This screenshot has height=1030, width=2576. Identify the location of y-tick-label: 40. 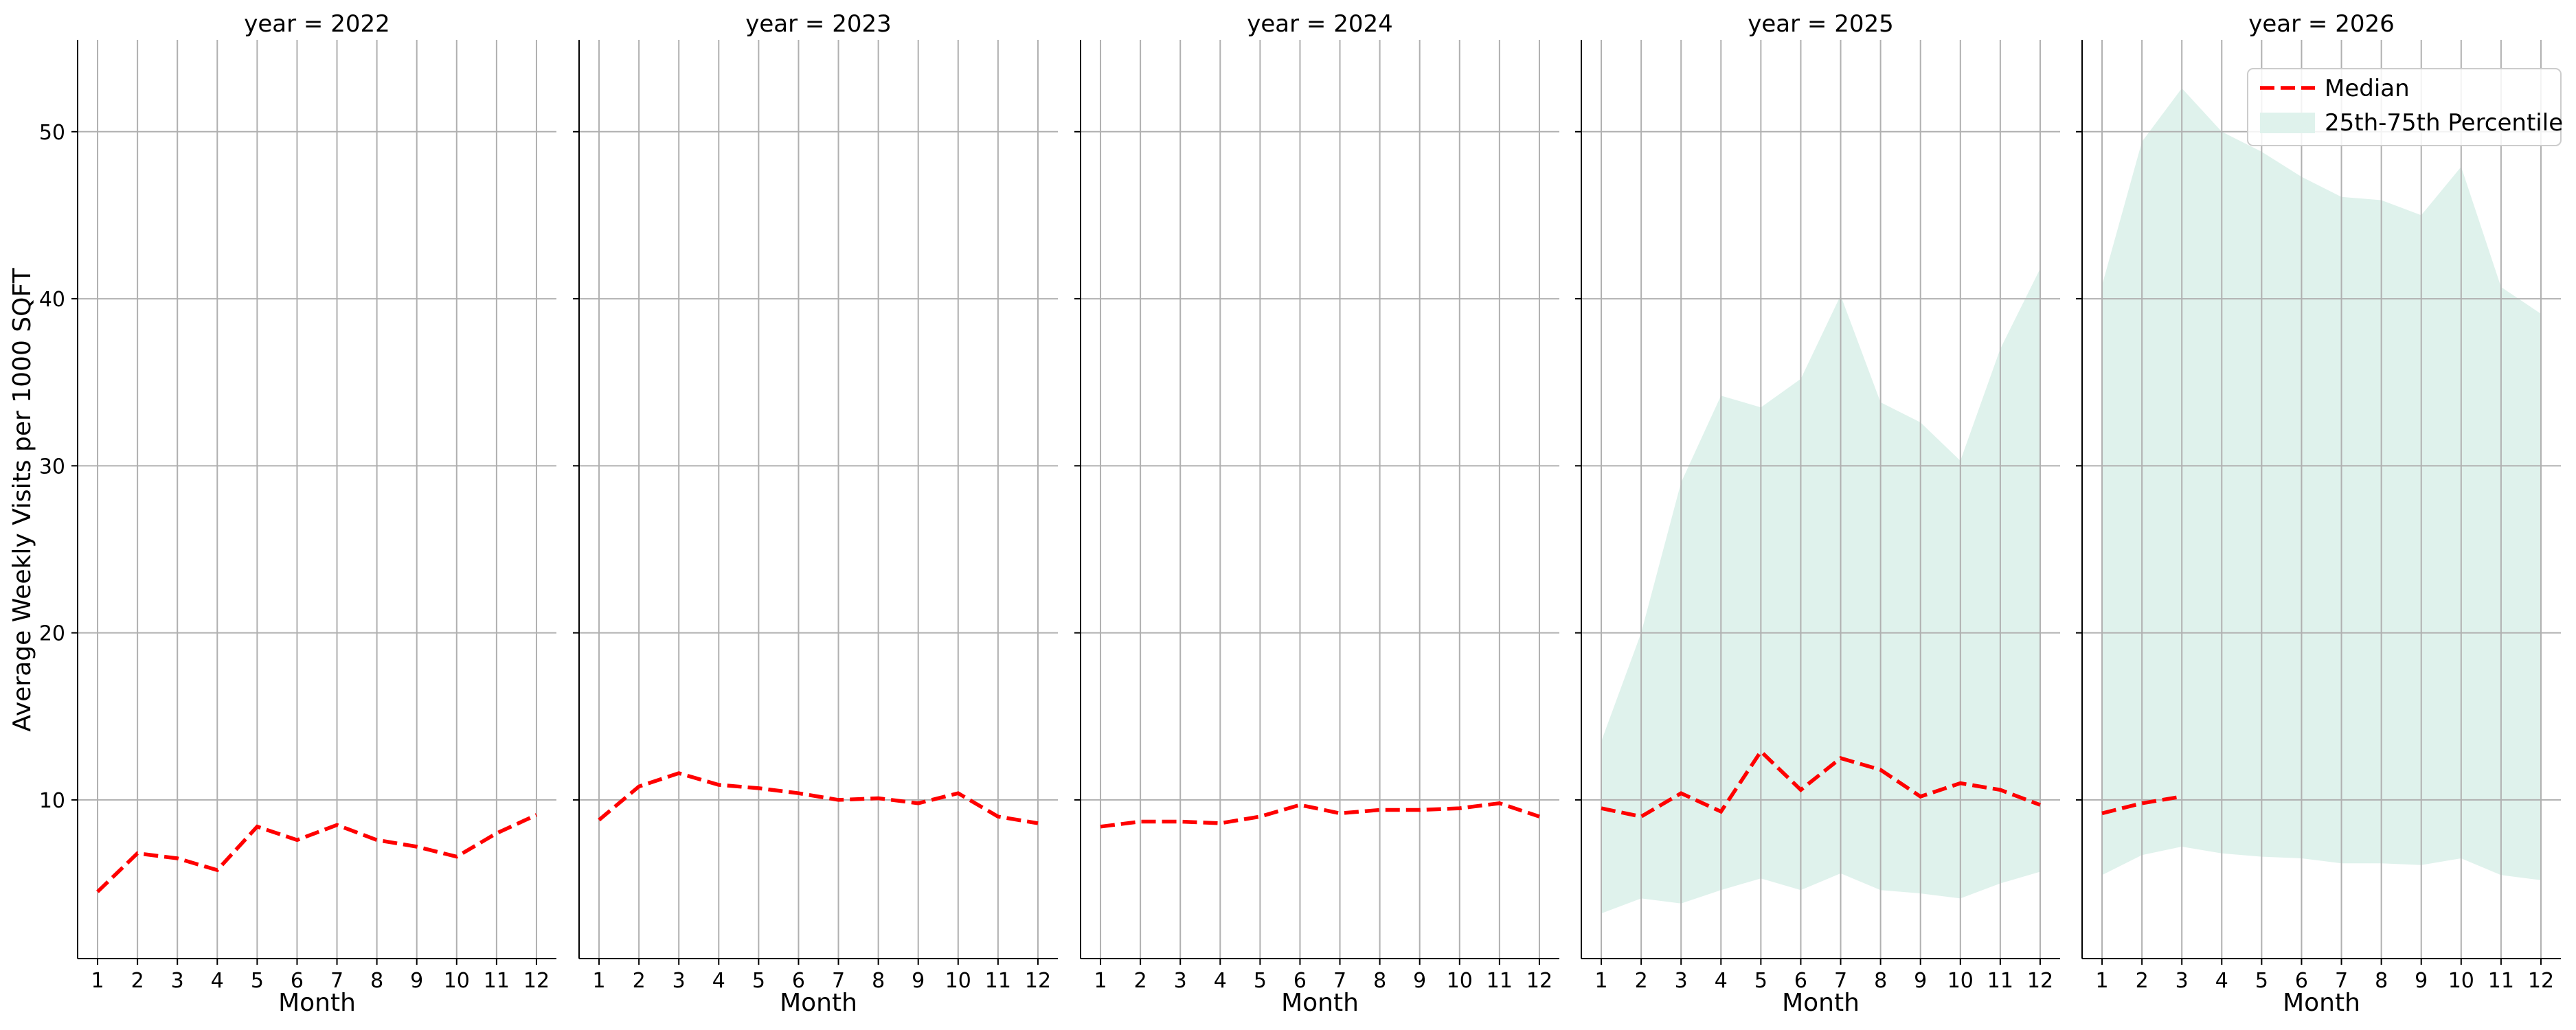
(52, 300).